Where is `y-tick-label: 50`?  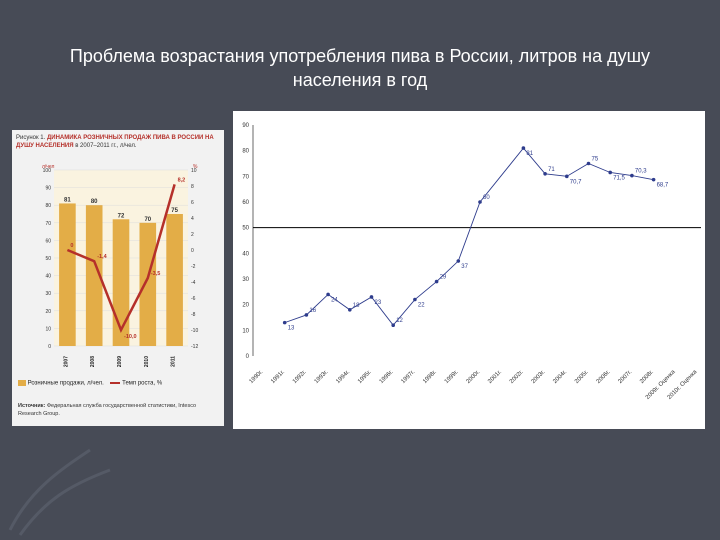
y-tick-label: 50 is located at coordinates (48, 259).